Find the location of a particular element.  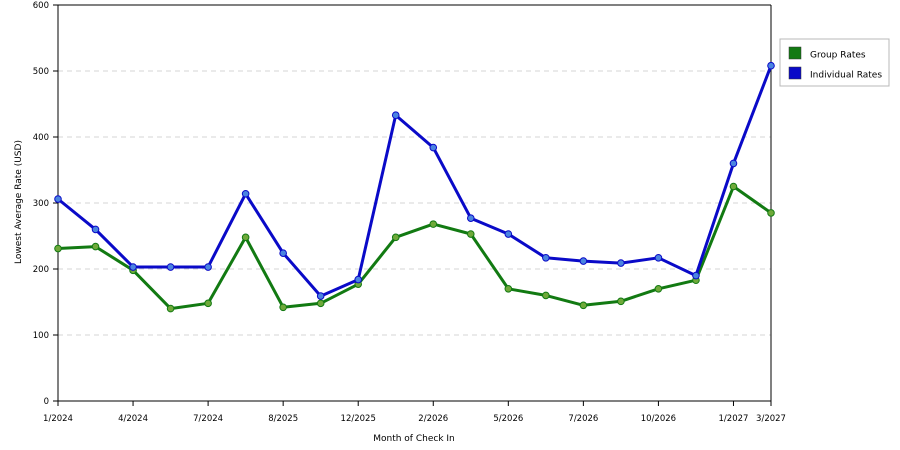

legend: Group Rates Individual Rates is located at coordinates (834, 62).